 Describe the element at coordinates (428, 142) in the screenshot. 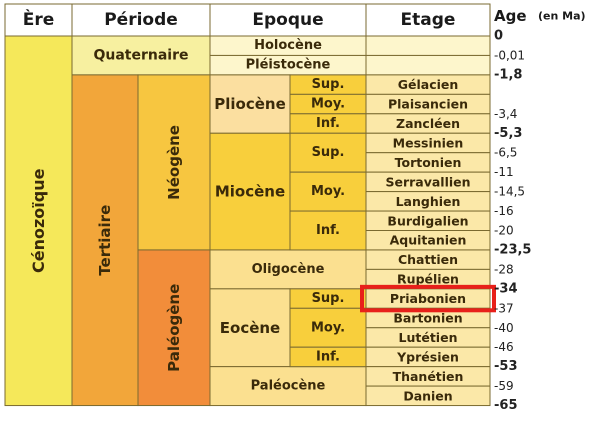

I see `stage-label: Messinien` at that location.